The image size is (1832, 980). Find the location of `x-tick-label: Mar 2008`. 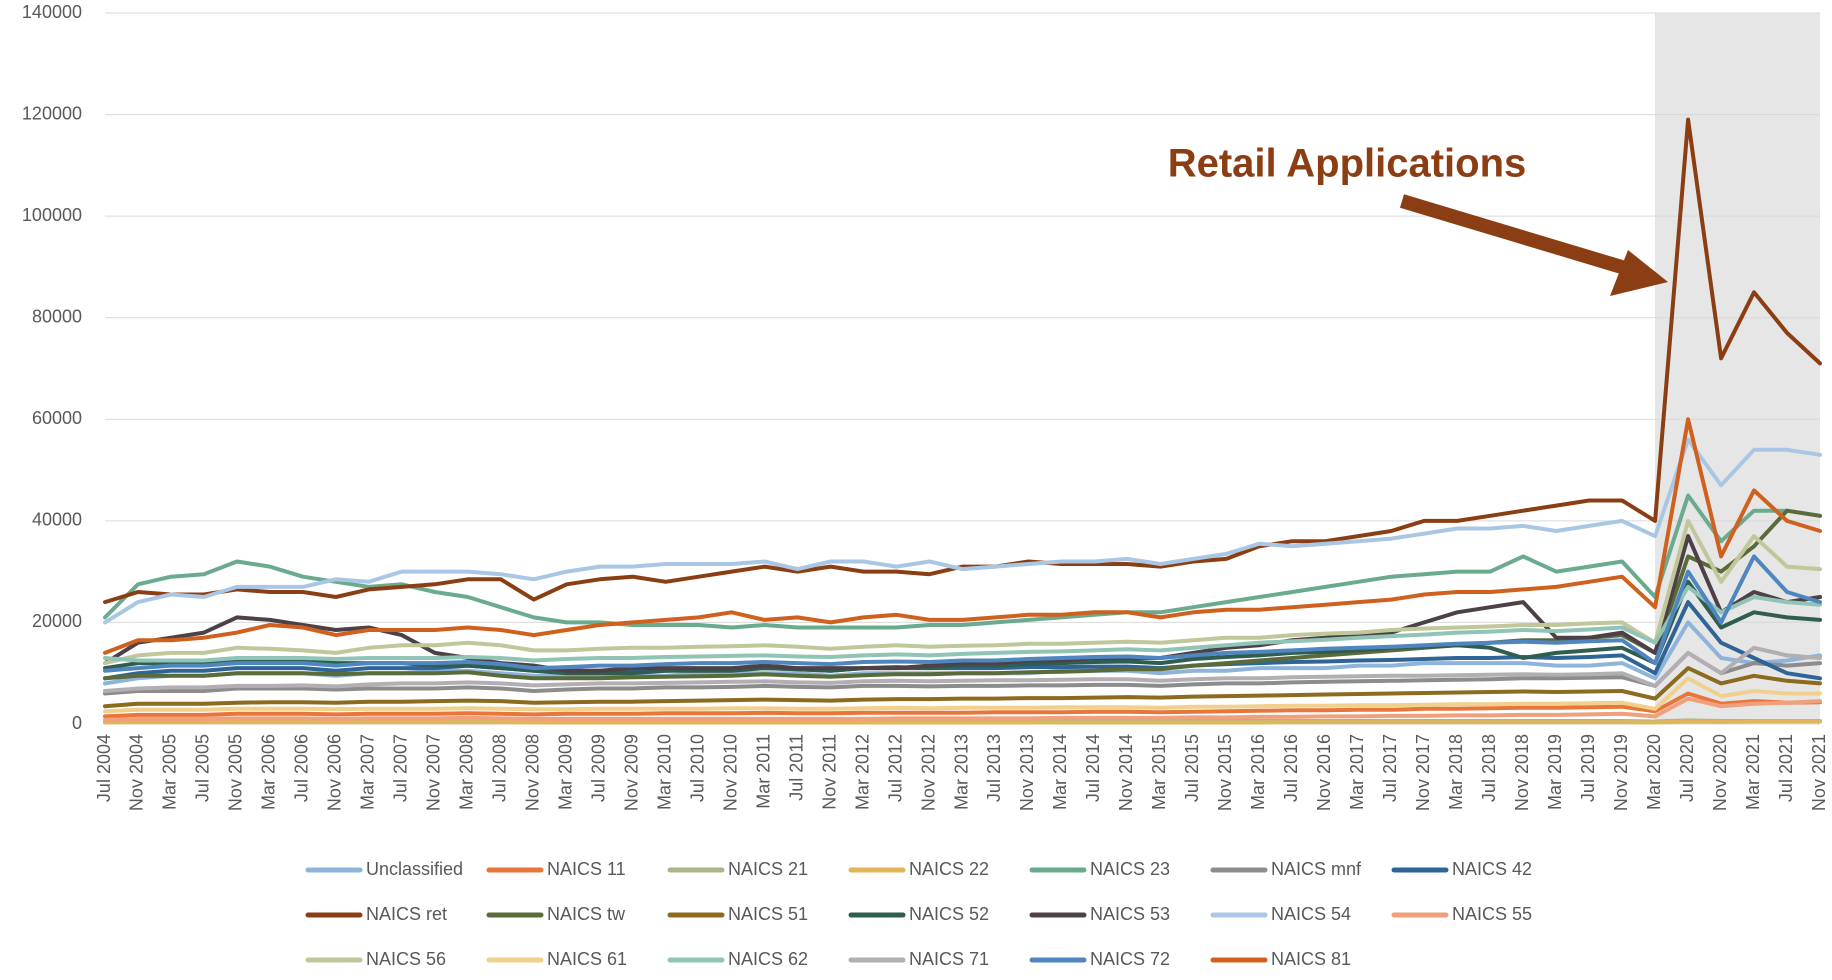

x-tick-label: Mar 2008 is located at coordinates (467, 772).